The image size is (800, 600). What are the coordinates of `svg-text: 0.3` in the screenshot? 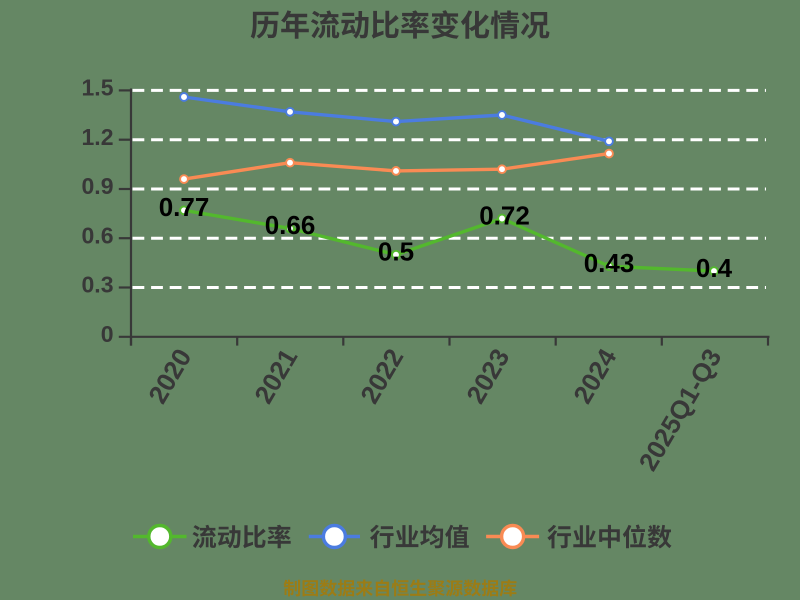 It's located at (98, 285).